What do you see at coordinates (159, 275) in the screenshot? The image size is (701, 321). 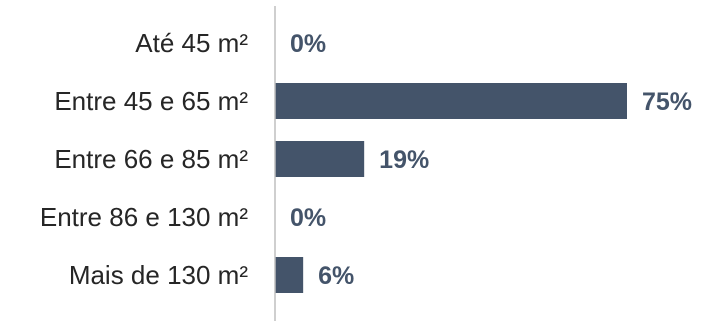 I see `category-label: Mais de 130 m²` at bounding box center [159, 275].